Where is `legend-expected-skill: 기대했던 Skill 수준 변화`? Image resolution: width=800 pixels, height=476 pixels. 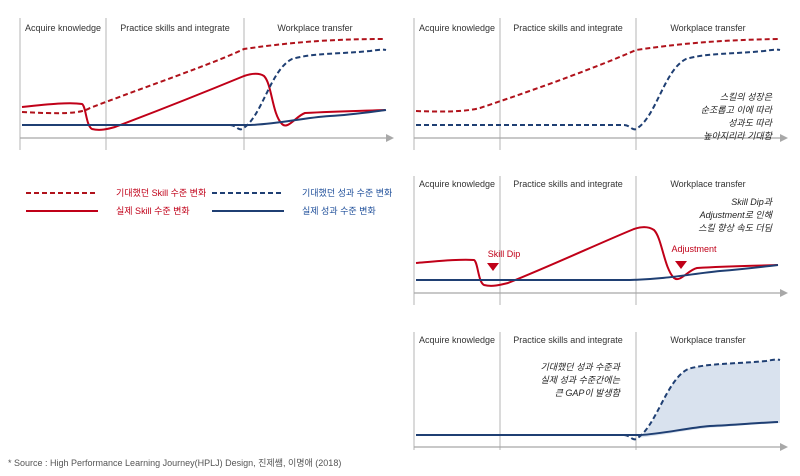
legend-expected-skill: 기대했던 Skill 수준 변화 is located at coordinates (161, 192).